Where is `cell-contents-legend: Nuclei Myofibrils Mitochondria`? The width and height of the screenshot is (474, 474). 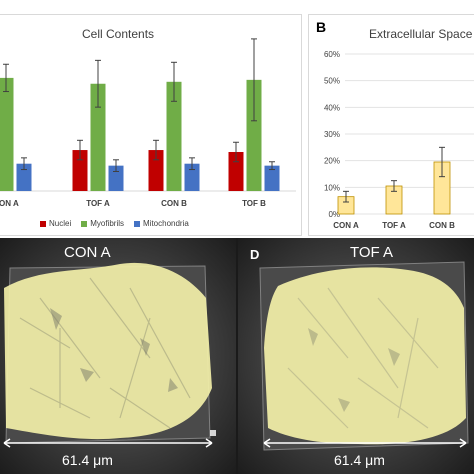 cell-contents-legend: Nuclei Myofibrils Mitochondria is located at coordinates (114, 223).